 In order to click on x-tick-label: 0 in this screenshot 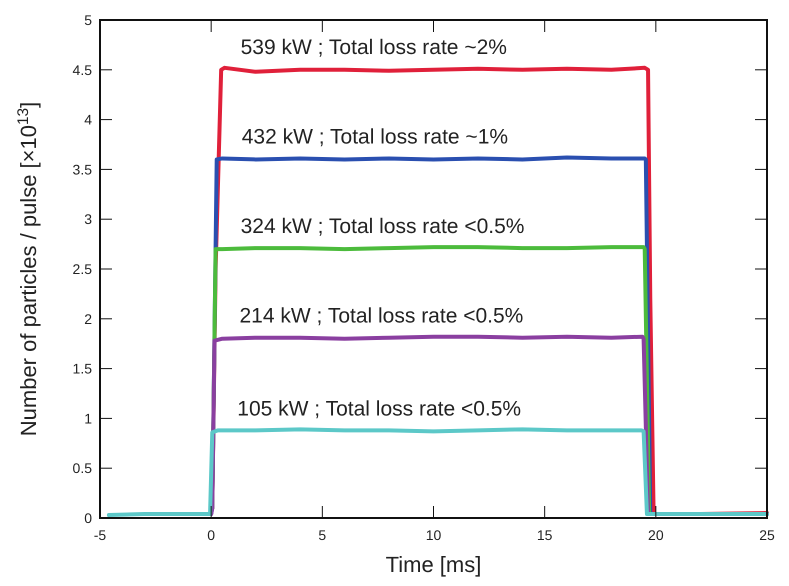, I will do `click(211, 535)`.